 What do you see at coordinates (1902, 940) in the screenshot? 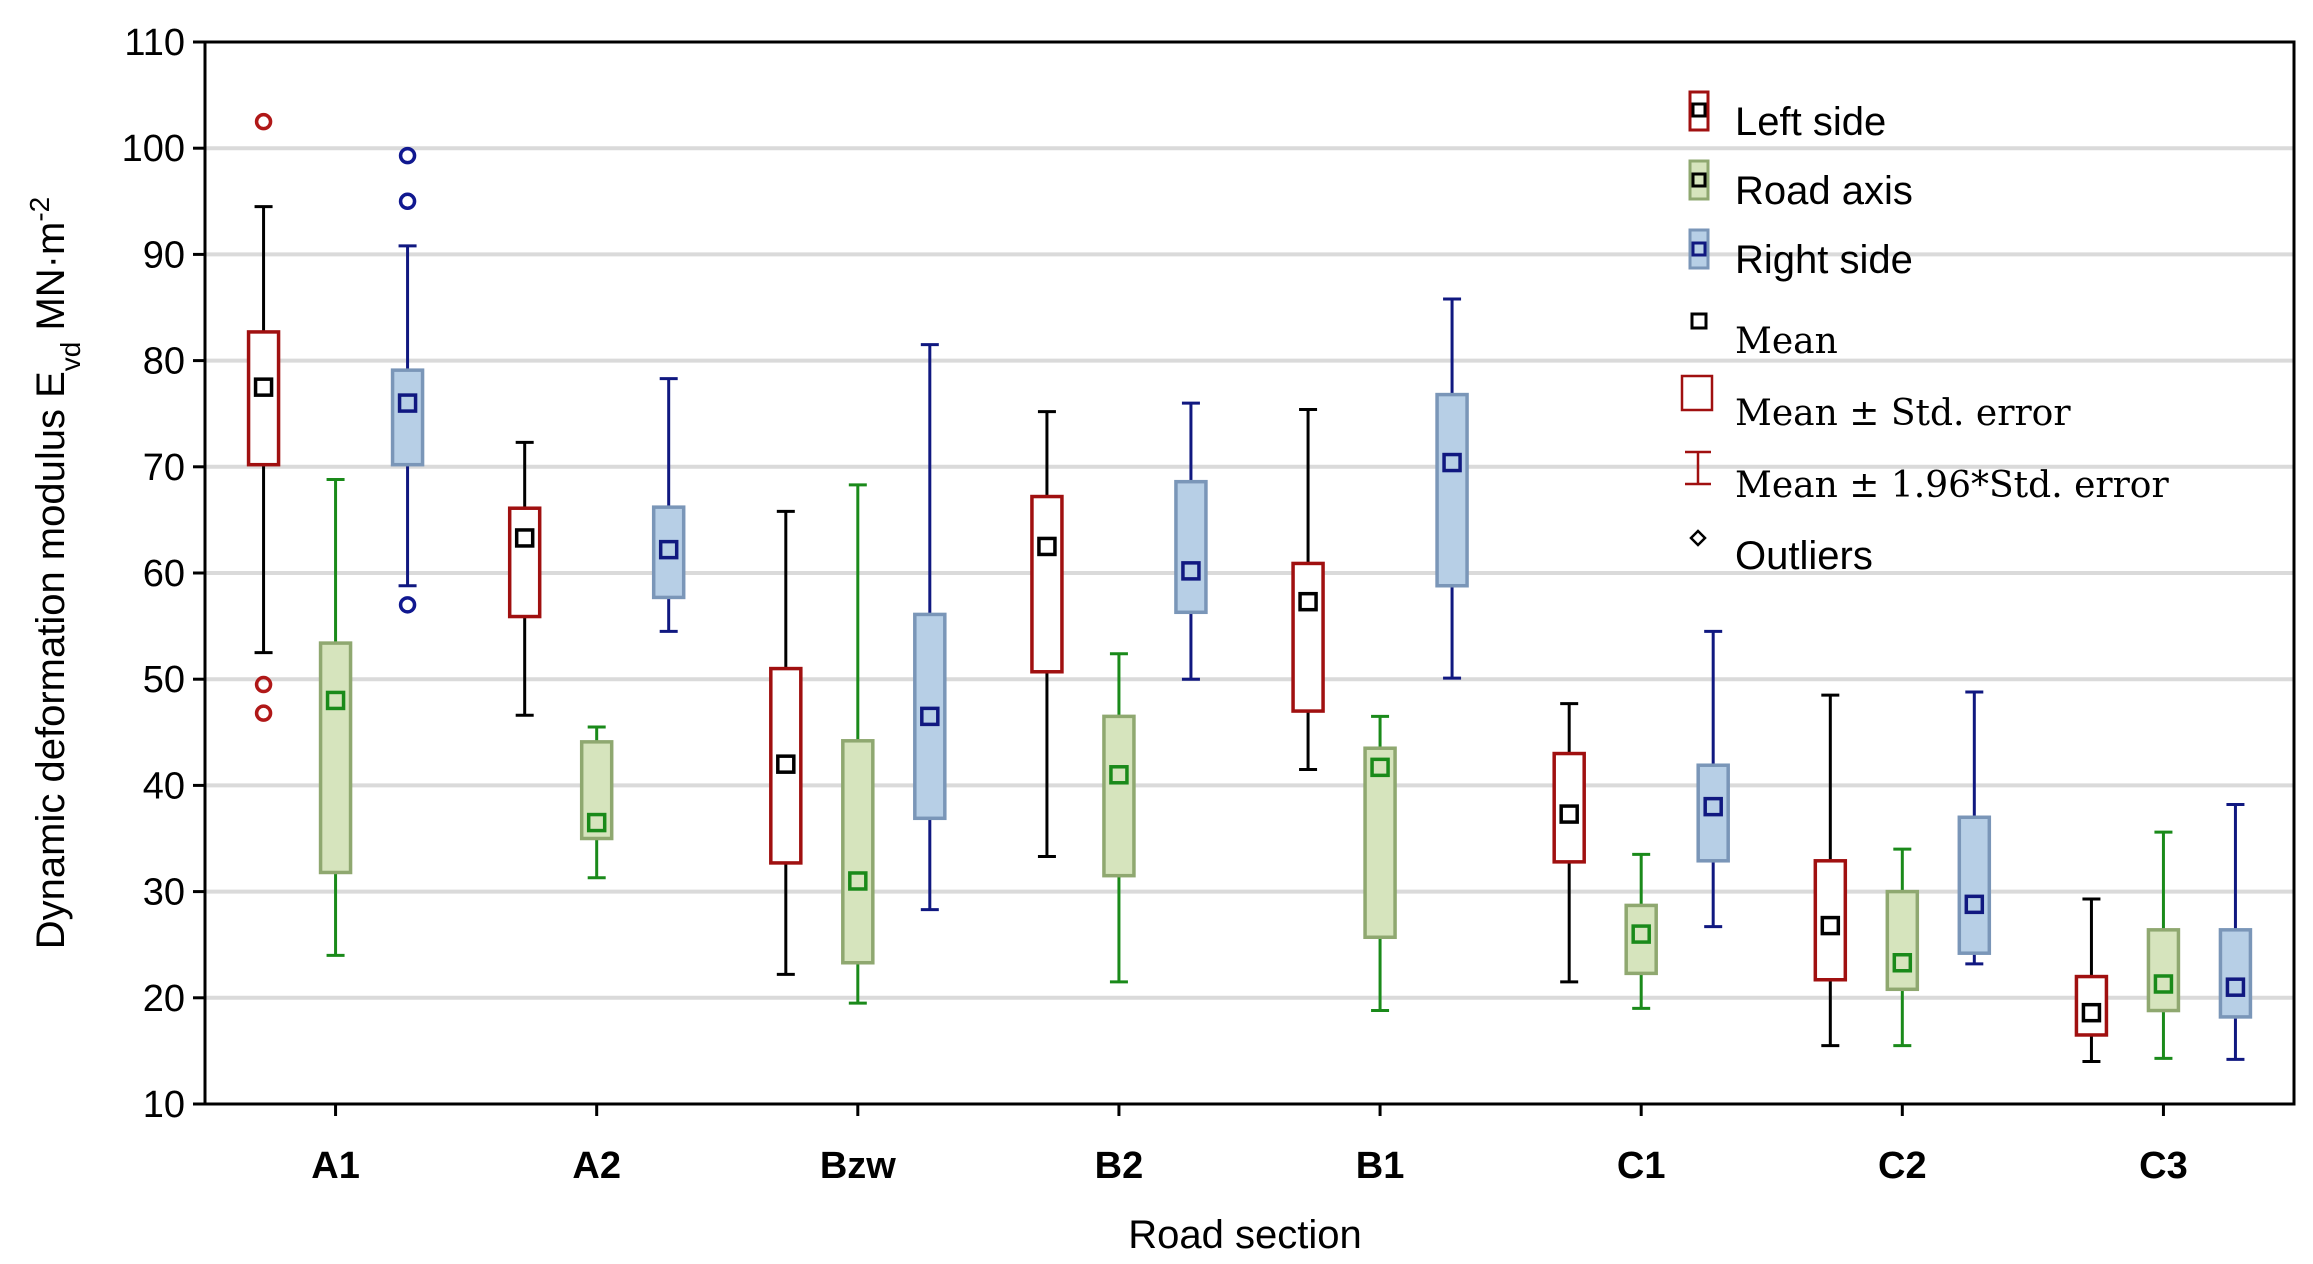
I see `box-road-axis-c2` at bounding box center [1902, 940].